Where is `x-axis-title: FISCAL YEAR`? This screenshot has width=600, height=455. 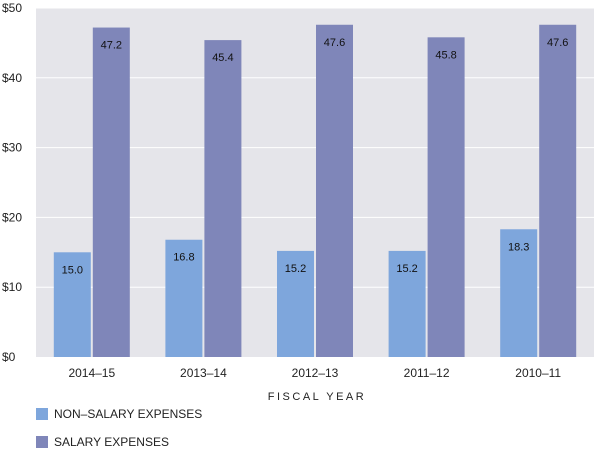 x-axis-title: FISCAL YEAR is located at coordinates (317, 397).